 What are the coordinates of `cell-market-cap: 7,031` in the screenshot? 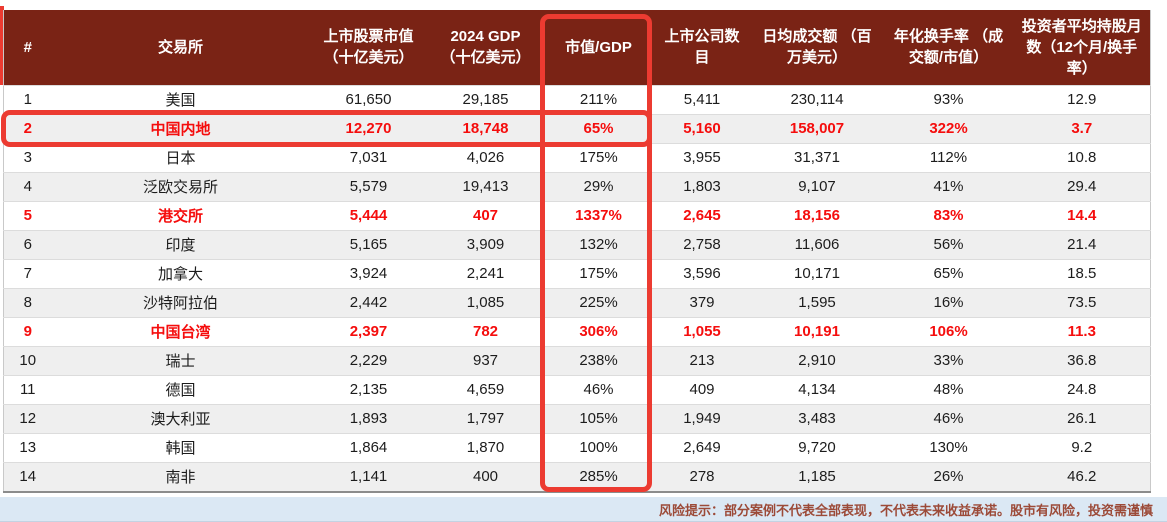 It's located at (368, 157).